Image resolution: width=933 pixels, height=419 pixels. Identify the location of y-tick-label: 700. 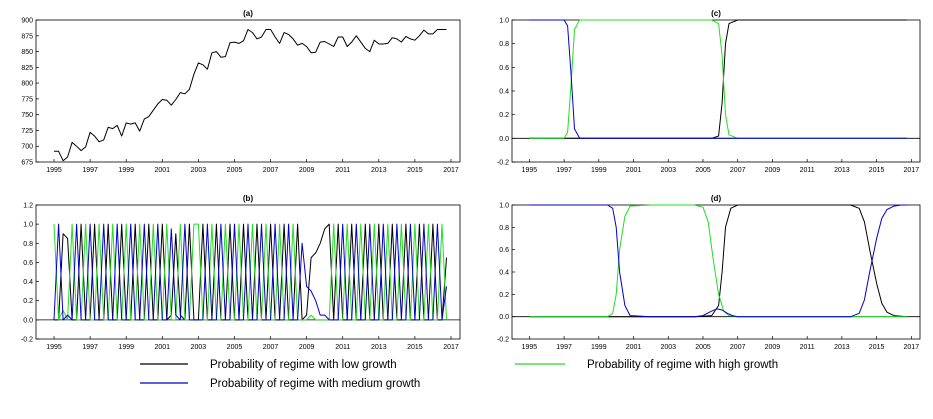
(27, 147).